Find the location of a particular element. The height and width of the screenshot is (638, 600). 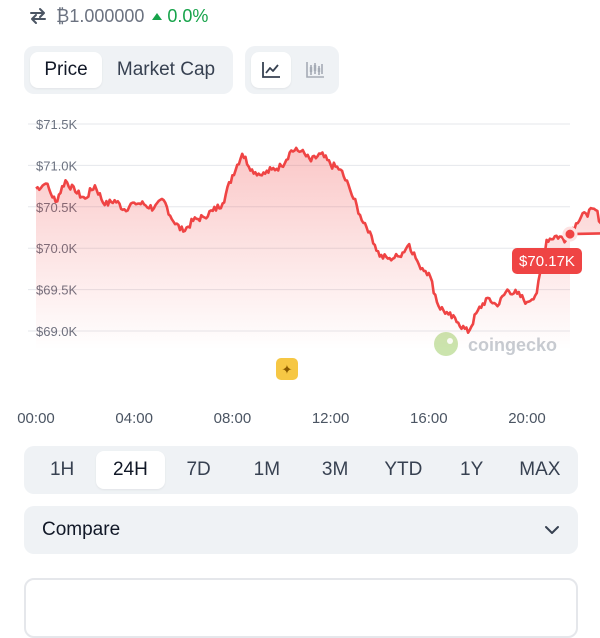

btc-rate: ₿1.000000 is located at coordinates (100, 15).